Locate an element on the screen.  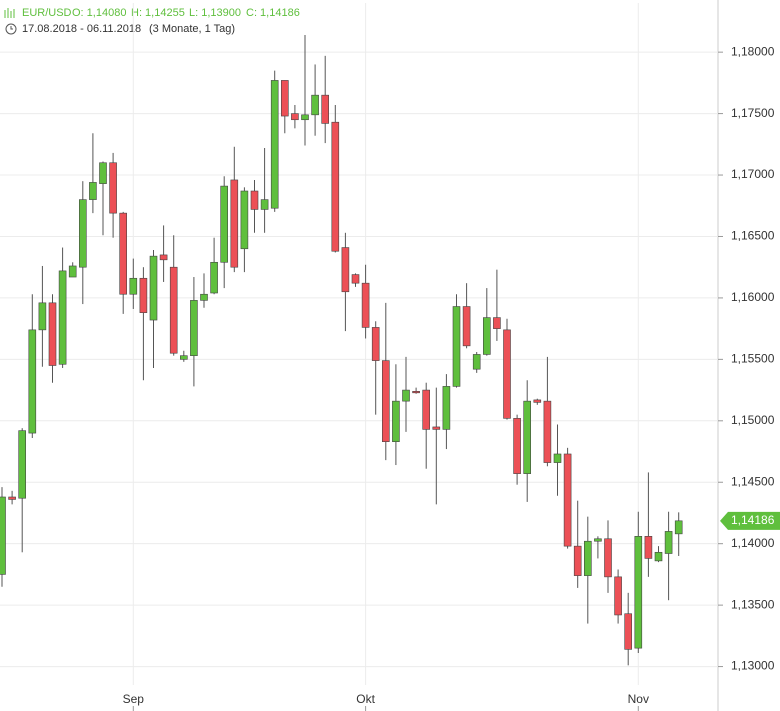
y-tick-label: 1,18000 is located at coordinates (753, 51).